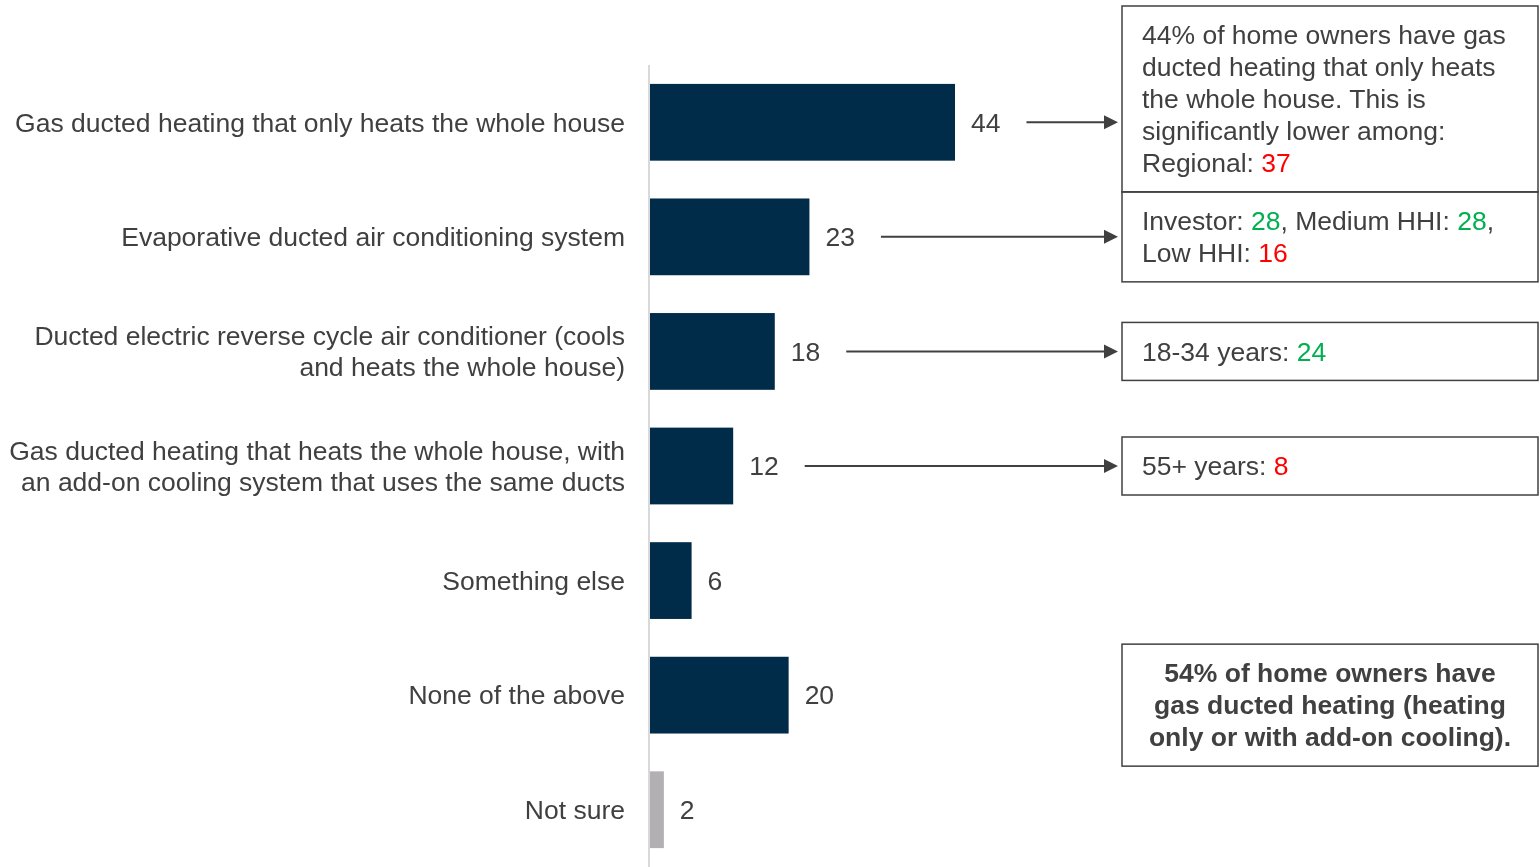  What do you see at coordinates (1330, 705) in the screenshot?
I see `text: 54% of home owners have gas ducted heating (heating only or with add-on cooling).` at bounding box center [1330, 705].